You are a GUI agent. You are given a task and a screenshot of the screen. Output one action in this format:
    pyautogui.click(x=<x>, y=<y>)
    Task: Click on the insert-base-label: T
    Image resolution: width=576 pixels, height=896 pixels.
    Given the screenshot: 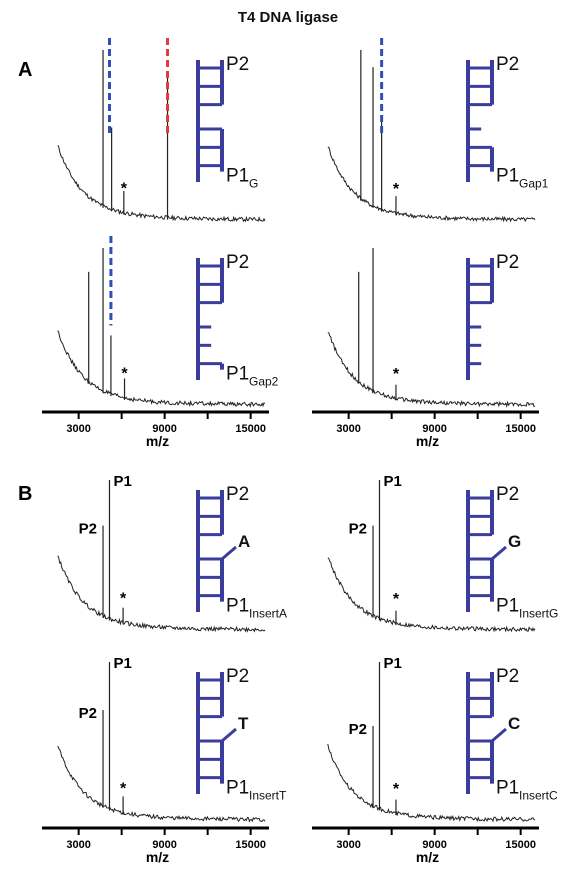 What is the action you would take?
    pyautogui.click(x=243, y=723)
    